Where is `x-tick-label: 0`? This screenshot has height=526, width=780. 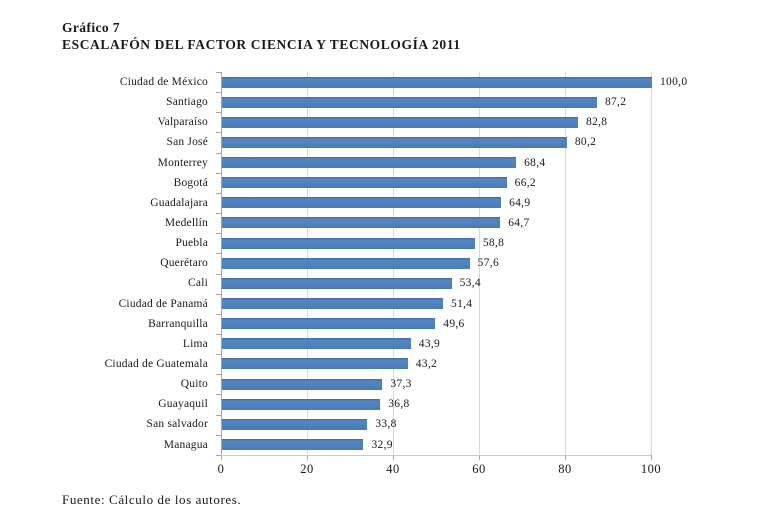
x-tick-label: 0 is located at coordinates (221, 469).